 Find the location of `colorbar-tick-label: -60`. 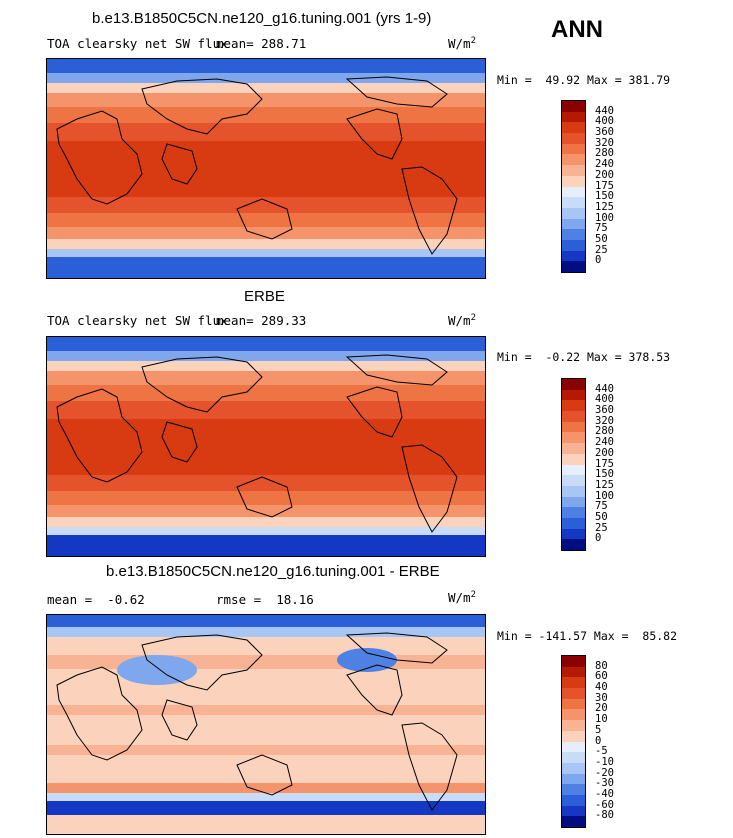

colorbar-tick-label: -60 is located at coordinates (604, 804).